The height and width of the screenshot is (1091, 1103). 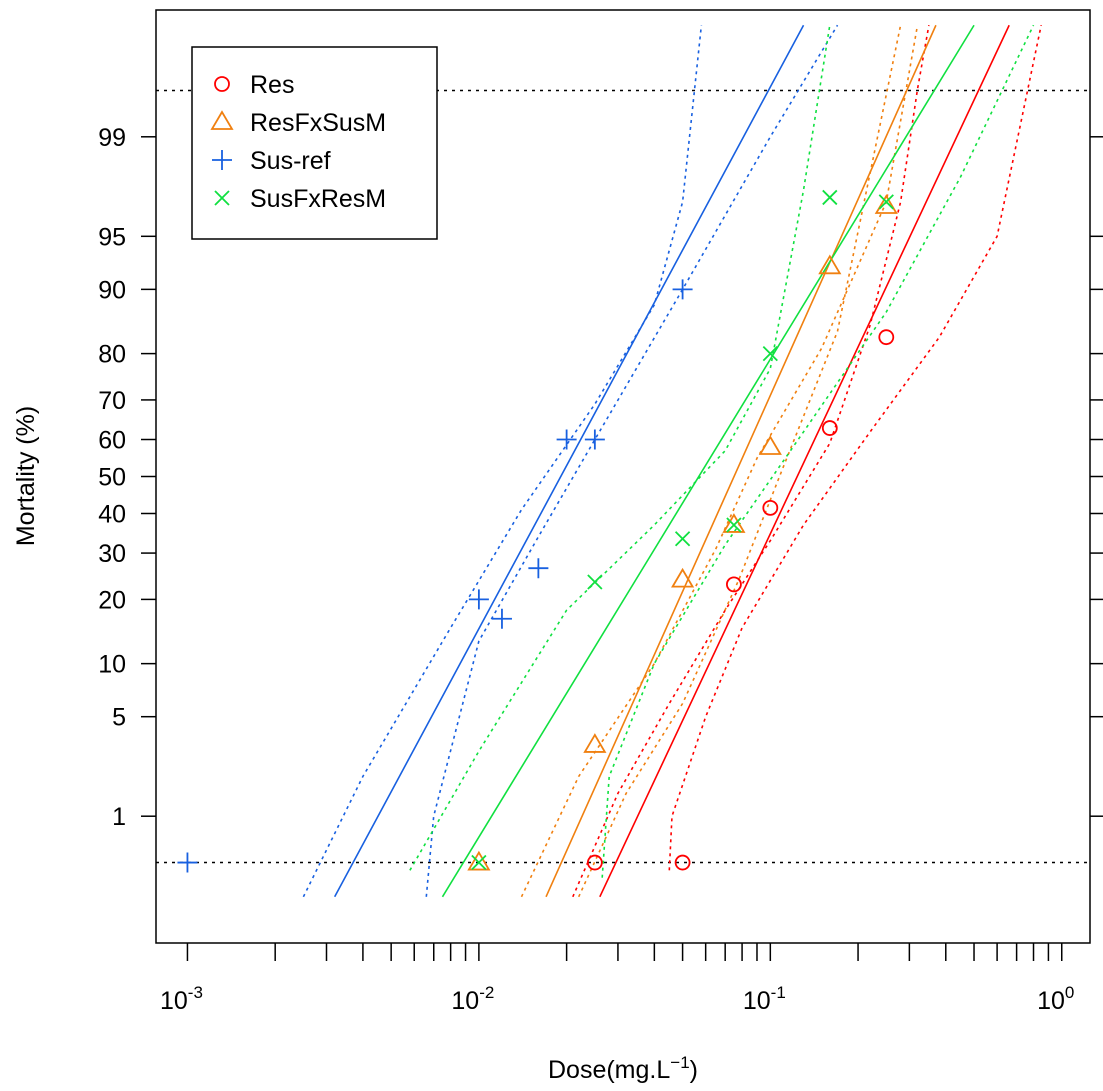 I want to click on y-tick-label: 30, so click(x=112, y=554).